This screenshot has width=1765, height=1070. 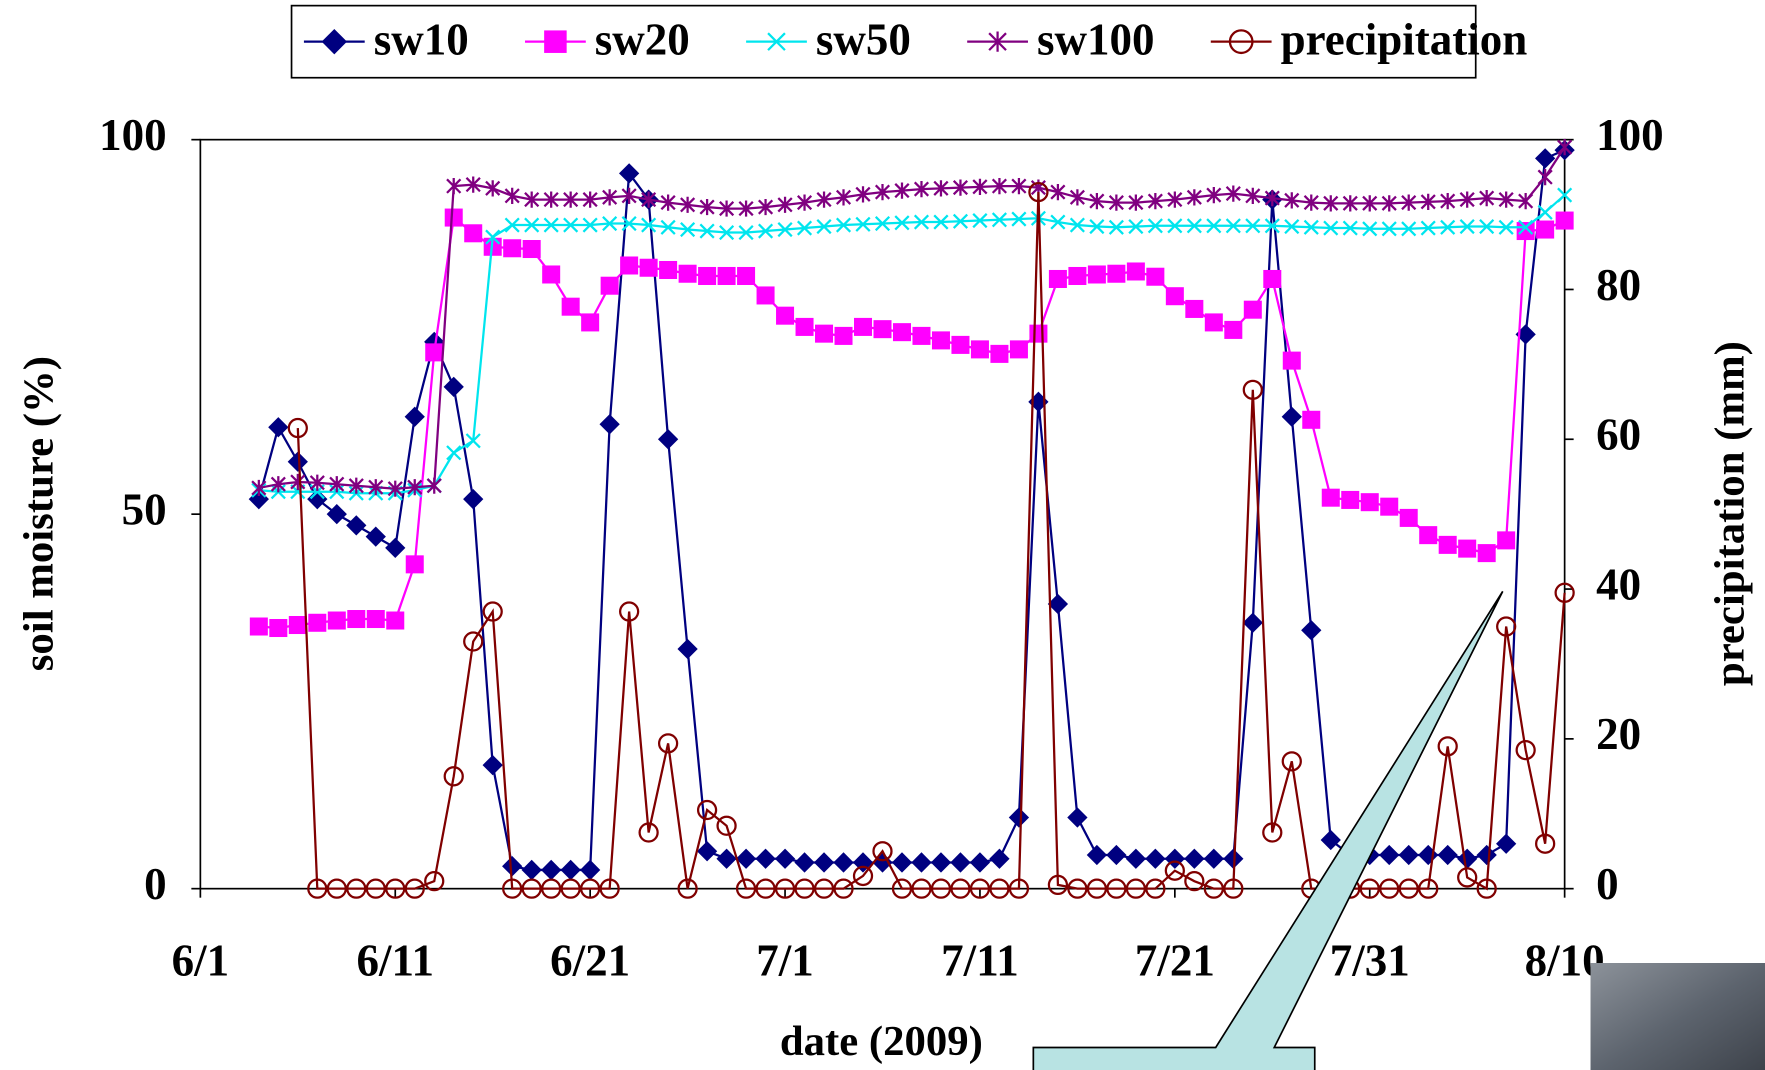 I want to click on legend-marker, so click(x=997, y=41).